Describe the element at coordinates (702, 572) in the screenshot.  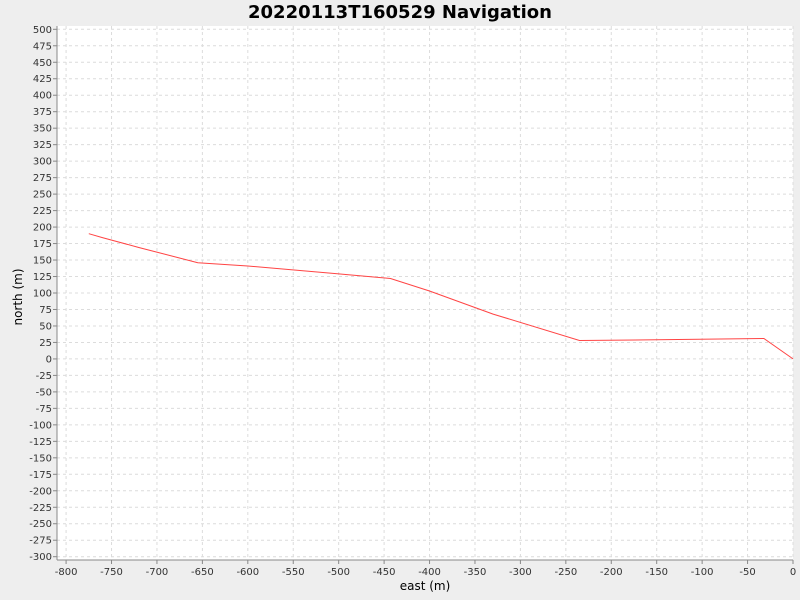
I see `x-tick-label: -100` at that location.